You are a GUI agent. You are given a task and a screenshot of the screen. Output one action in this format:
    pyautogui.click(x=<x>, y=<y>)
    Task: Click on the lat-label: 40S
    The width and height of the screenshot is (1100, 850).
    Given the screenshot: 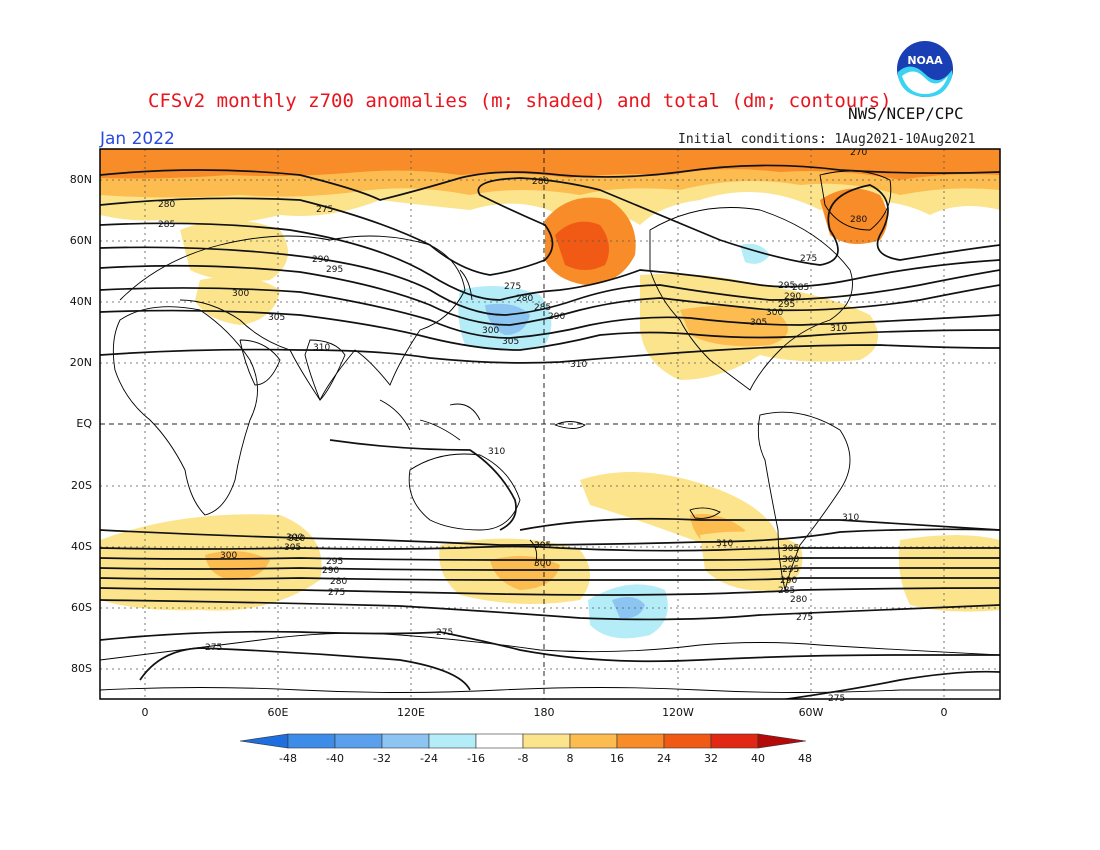 What is the action you would take?
    pyautogui.click(x=81, y=546)
    